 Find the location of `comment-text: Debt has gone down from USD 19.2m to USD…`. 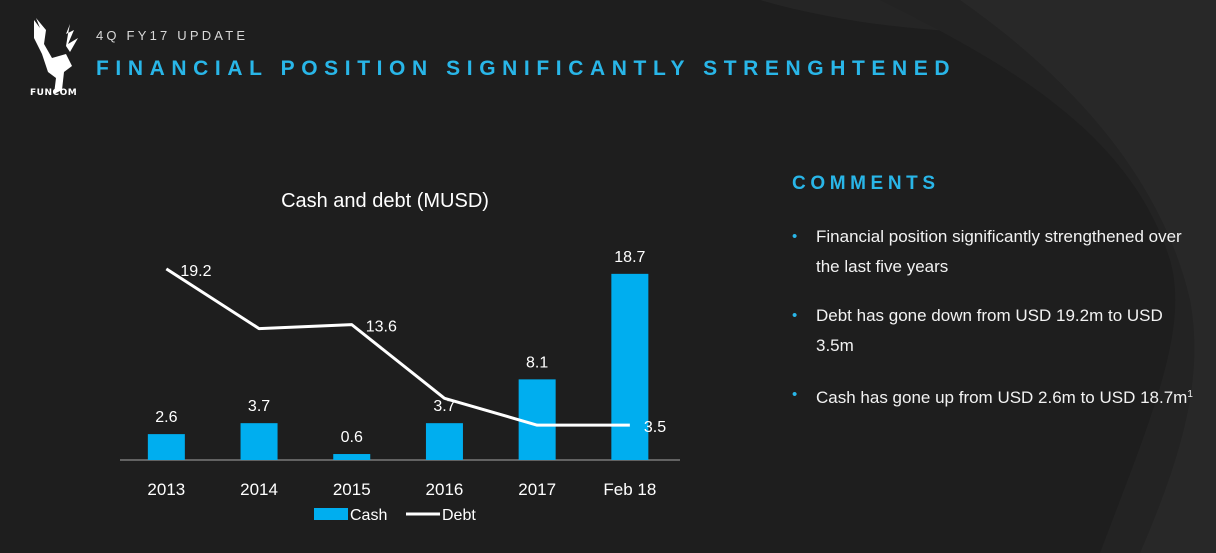

comment-text: Debt has gone down from USD 19.2m to USD… is located at coordinates (989, 330).